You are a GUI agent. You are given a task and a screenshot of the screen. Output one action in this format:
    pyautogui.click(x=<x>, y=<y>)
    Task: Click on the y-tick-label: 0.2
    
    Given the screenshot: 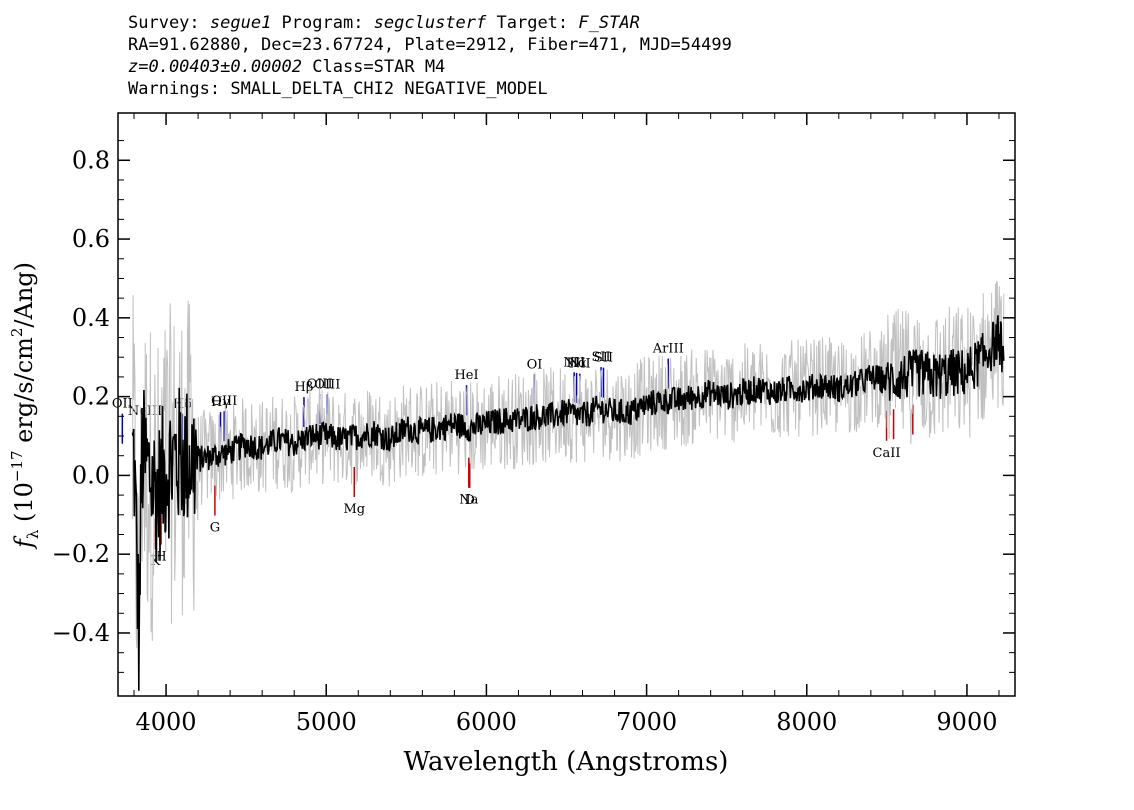 What is the action you would take?
    pyautogui.click(x=91, y=397)
    